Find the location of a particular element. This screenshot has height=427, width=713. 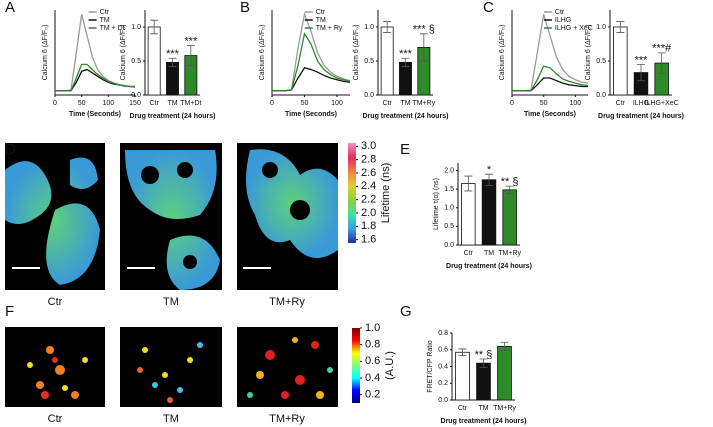

panel-letter: C is located at coordinates (488, 8).